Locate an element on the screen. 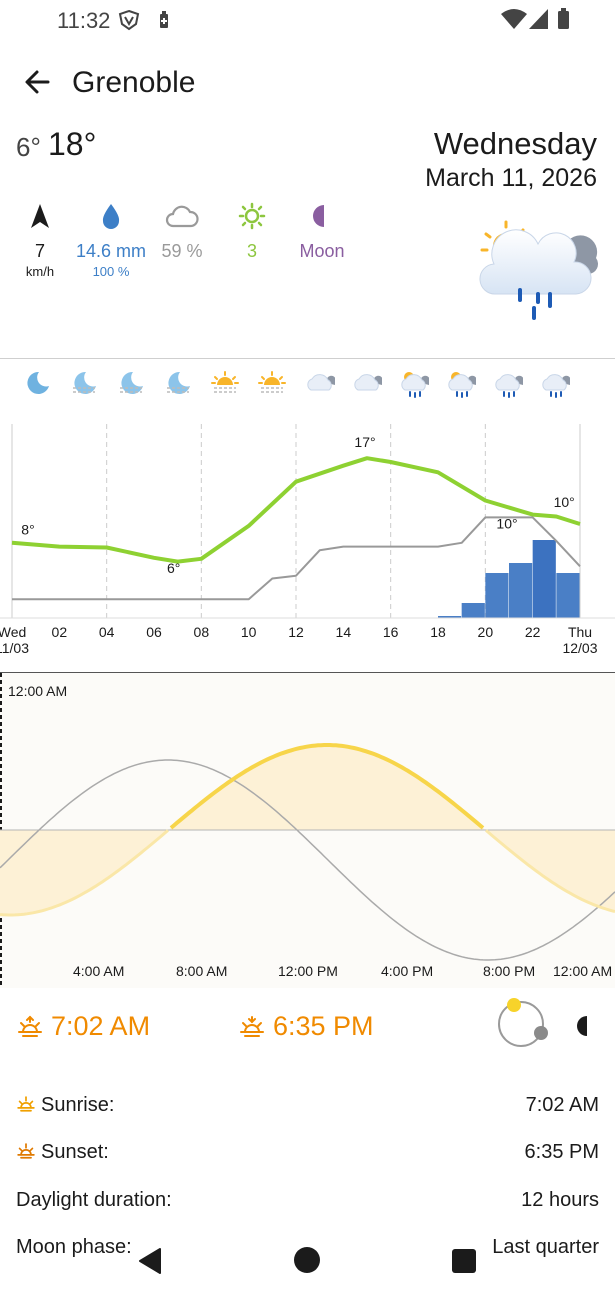 This screenshot has height=1299, width=615. chart-x-tick: 04 is located at coordinates (107, 632).